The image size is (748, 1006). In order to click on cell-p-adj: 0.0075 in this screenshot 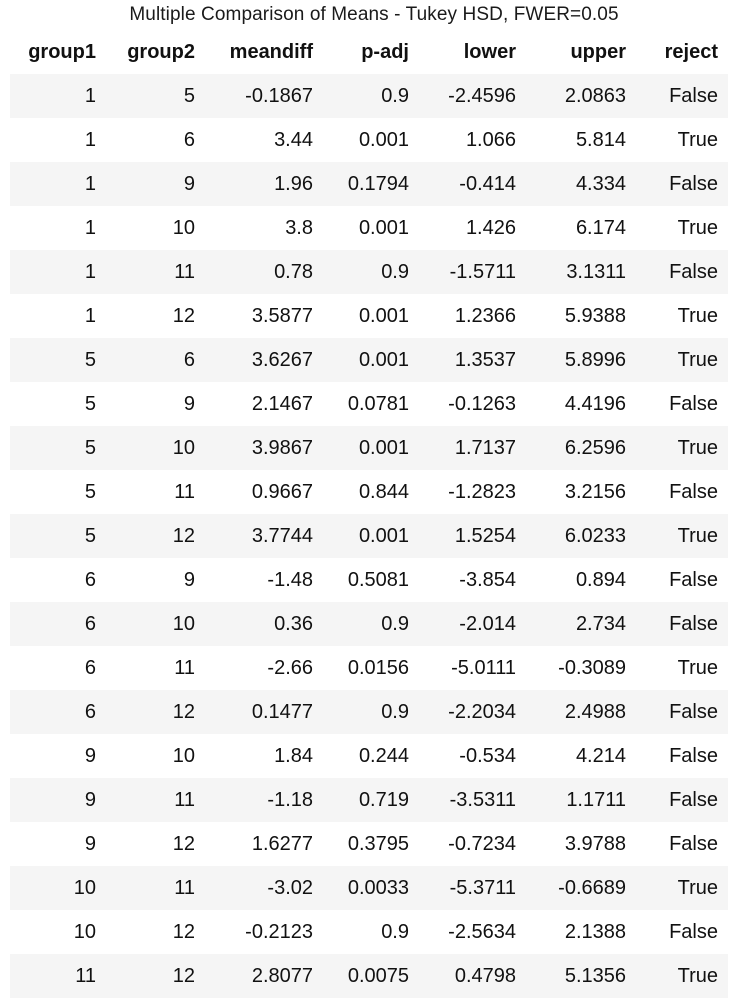, I will do `click(371, 976)`.